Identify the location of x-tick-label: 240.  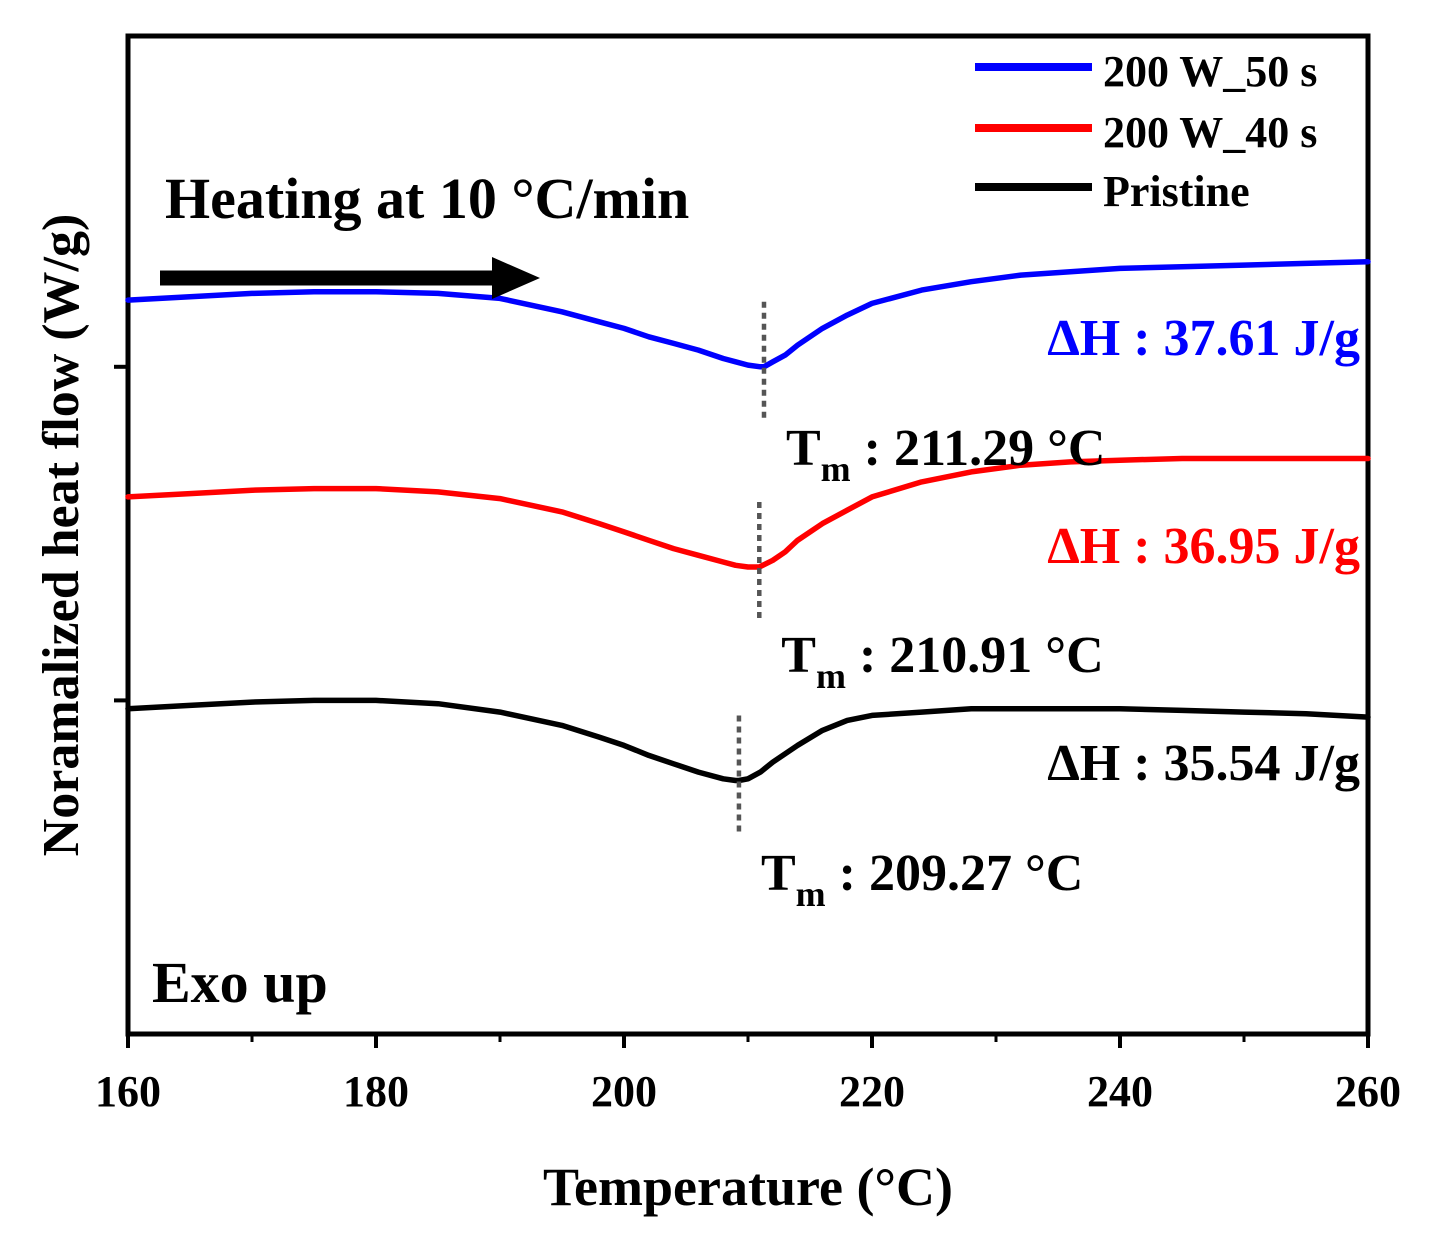
(1120, 1091).